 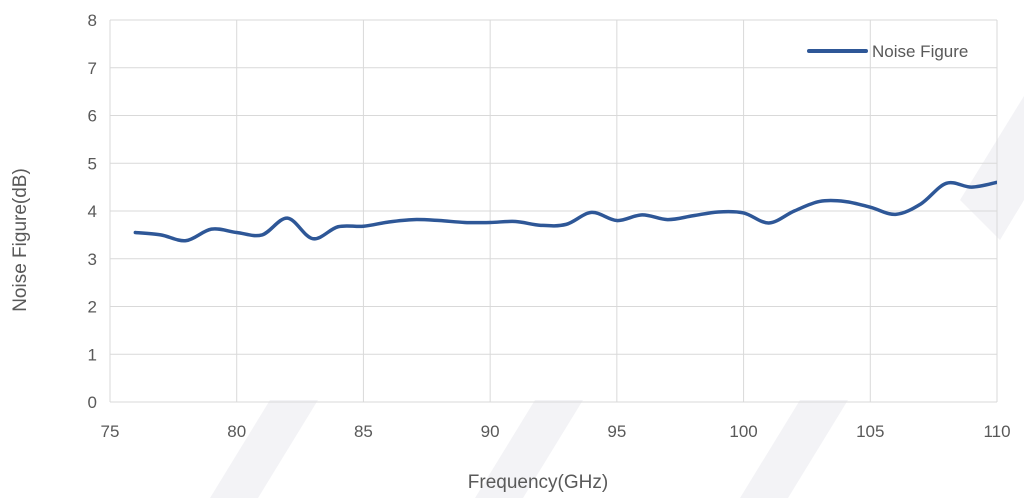 What do you see at coordinates (920, 51) in the screenshot?
I see `legend-label-noise-figure: Noise Figure` at bounding box center [920, 51].